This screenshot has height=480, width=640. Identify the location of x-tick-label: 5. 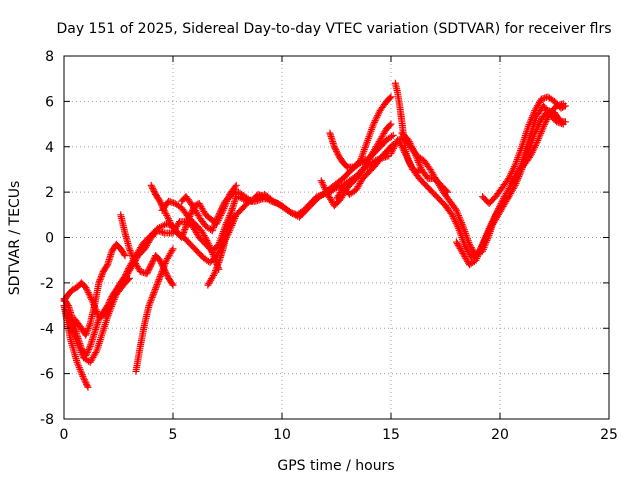
(173, 435).